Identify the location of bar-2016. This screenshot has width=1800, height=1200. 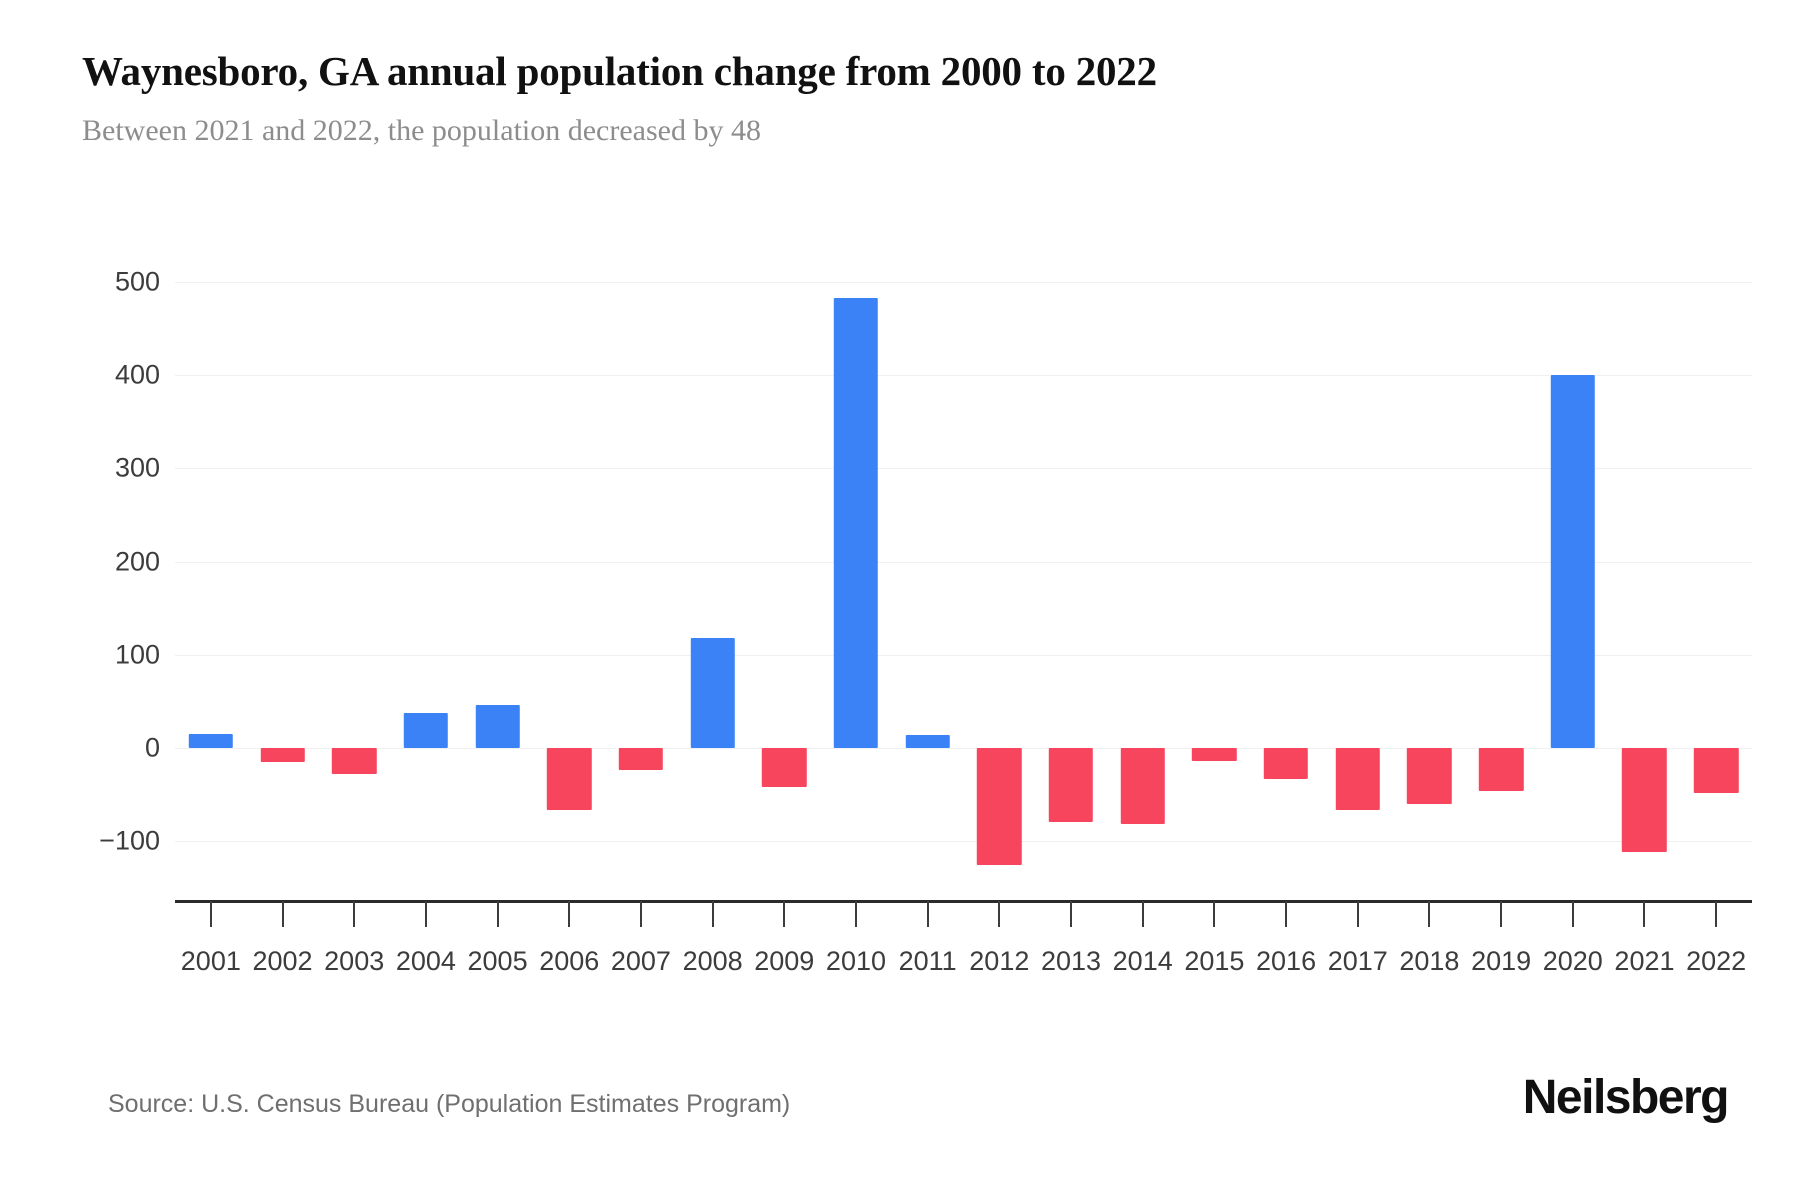
(1286, 763).